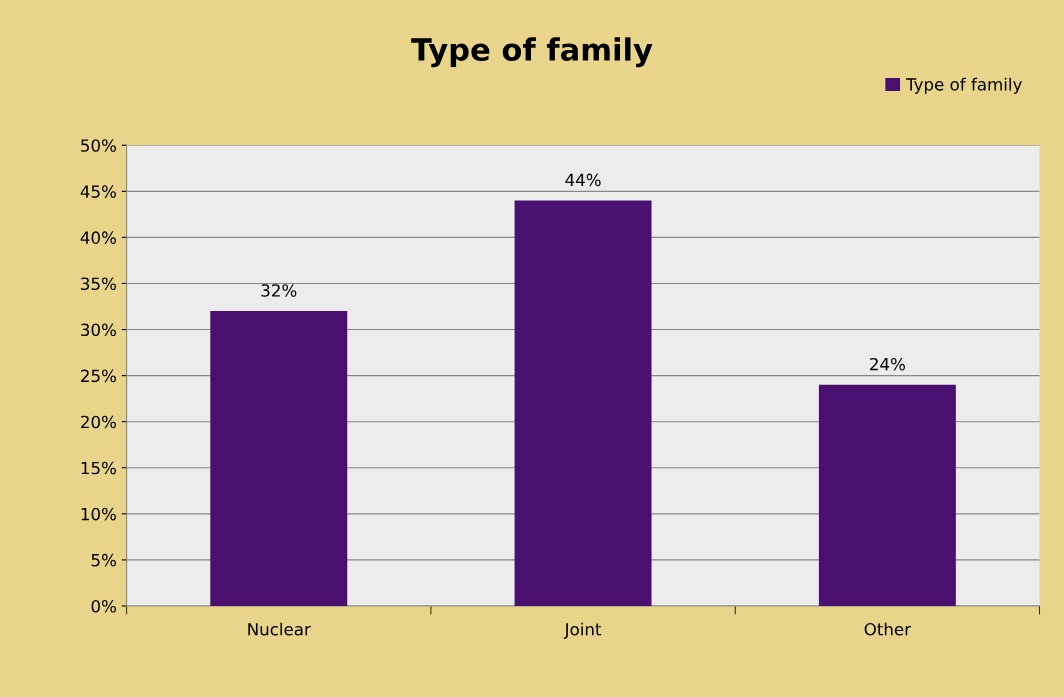 Image resolution: width=1064 pixels, height=697 pixels. What do you see at coordinates (98, 330) in the screenshot?
I see `y-tick-label: 30%` at bounding box center [98, 330].